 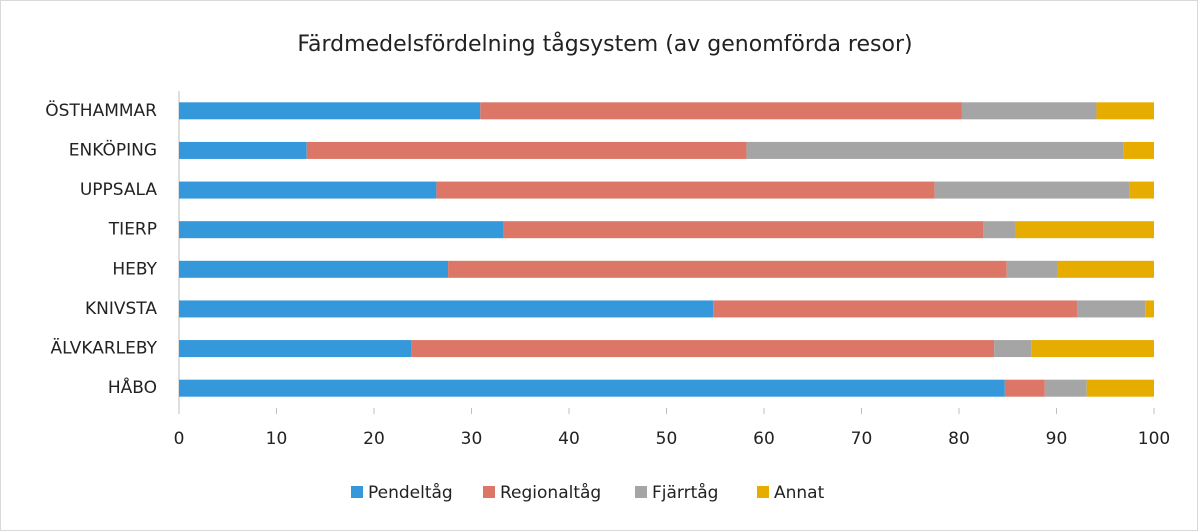 What do you see at coordinates (410, 492) in the screenshot?
I see `legend-label: Pendeltåg` at bounding box center [410, 492].